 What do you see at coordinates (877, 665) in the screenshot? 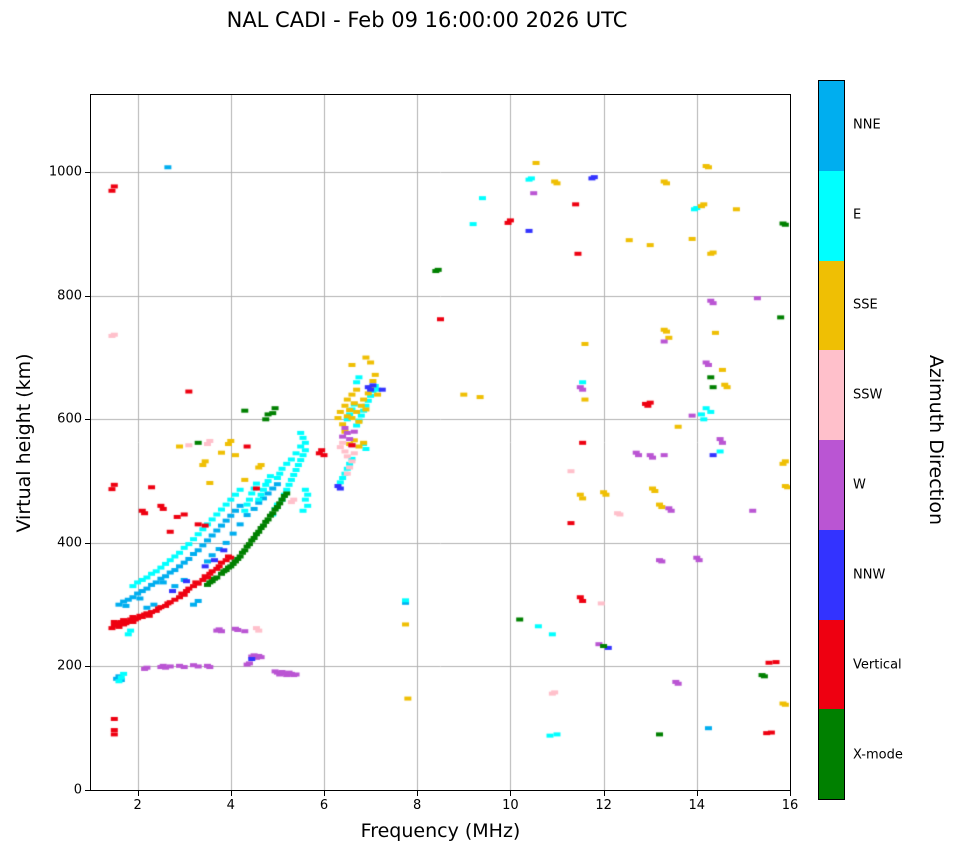
I see `colorbar-tick-label: Vertical` at bounding box center [877, 665].